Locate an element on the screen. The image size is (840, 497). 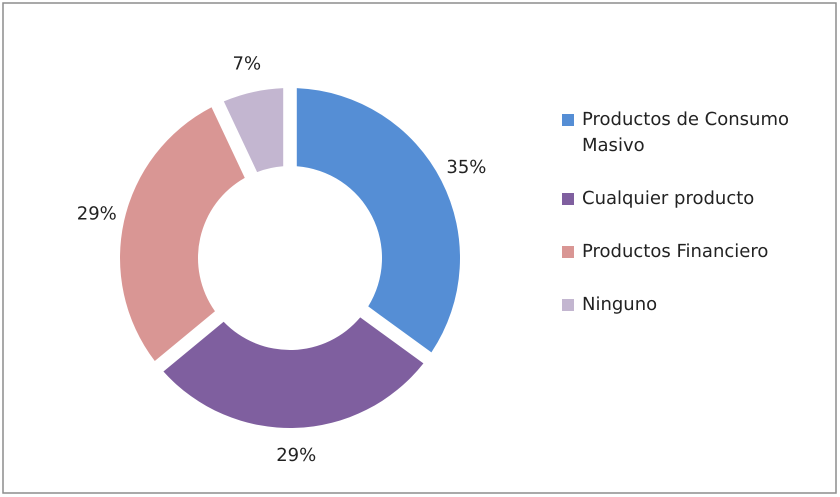
legend-label: Productos de Consumo Masivo is located at coordinates (685, 132).